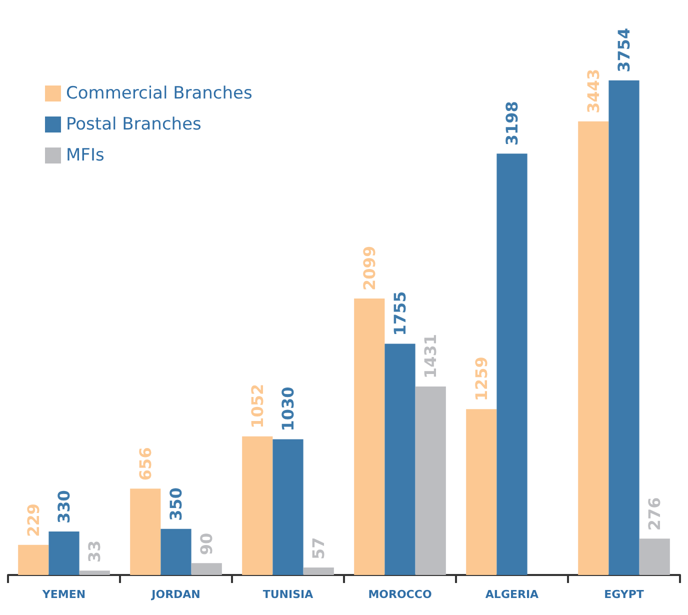 The width and height of the screenshot is (688, 615). What do you see at coordinates (624, 50) in the screenshot?
I see `data-label: 3754` at bounding box center [624, 50].